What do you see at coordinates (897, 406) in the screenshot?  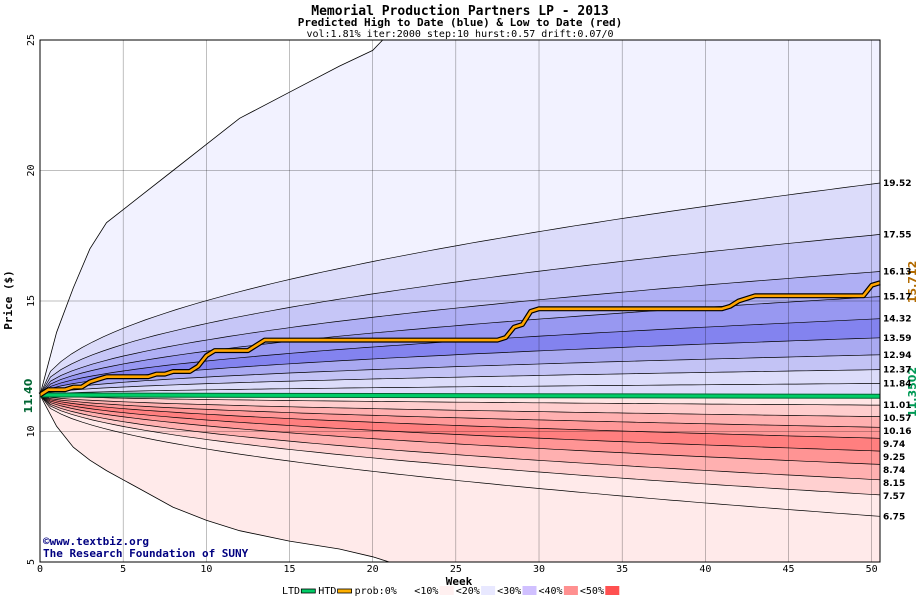 I see `band-end-label: 11.01` at bounding box center [897, 406].